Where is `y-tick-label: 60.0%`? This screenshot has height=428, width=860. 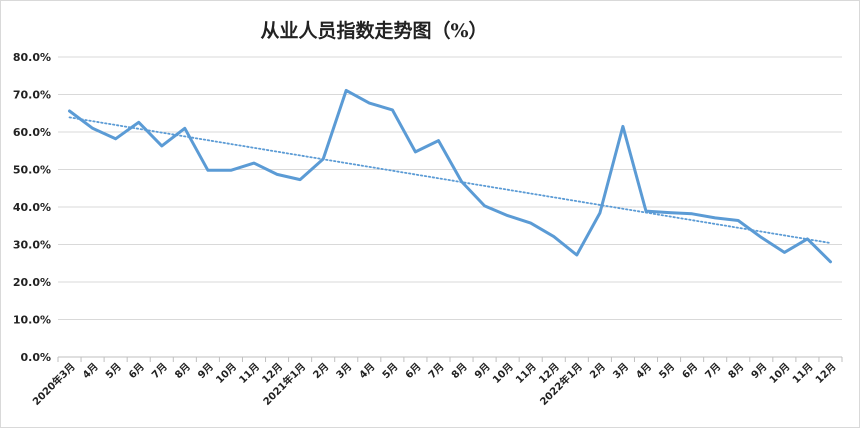
y-tick-label: 60.0% is located at coordinates (32, 132).